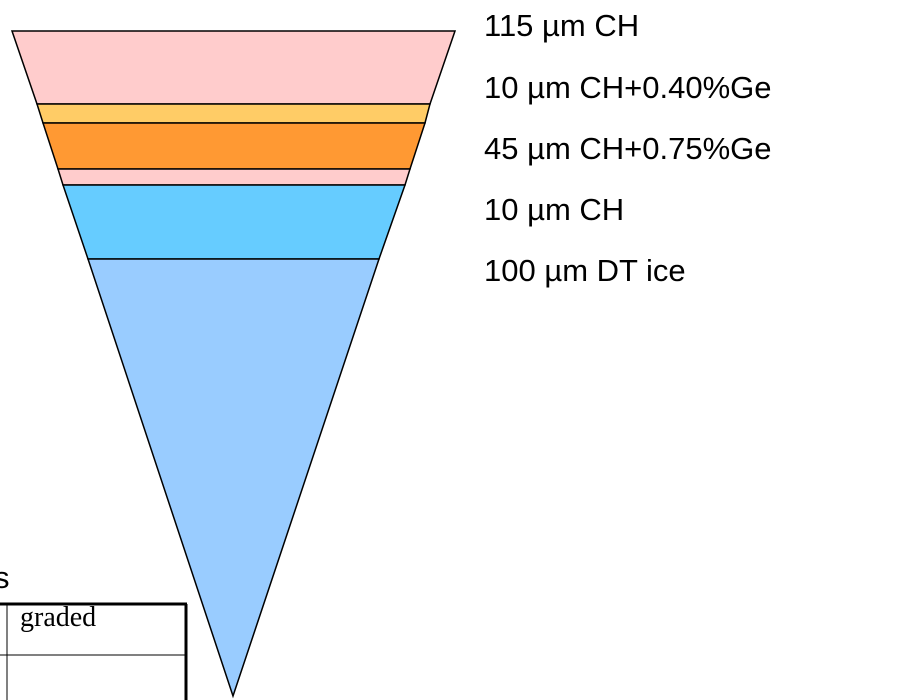  Describe the element at coordinates (5, 577) in the screenshot. I see `truncated-caption: s` at that location.